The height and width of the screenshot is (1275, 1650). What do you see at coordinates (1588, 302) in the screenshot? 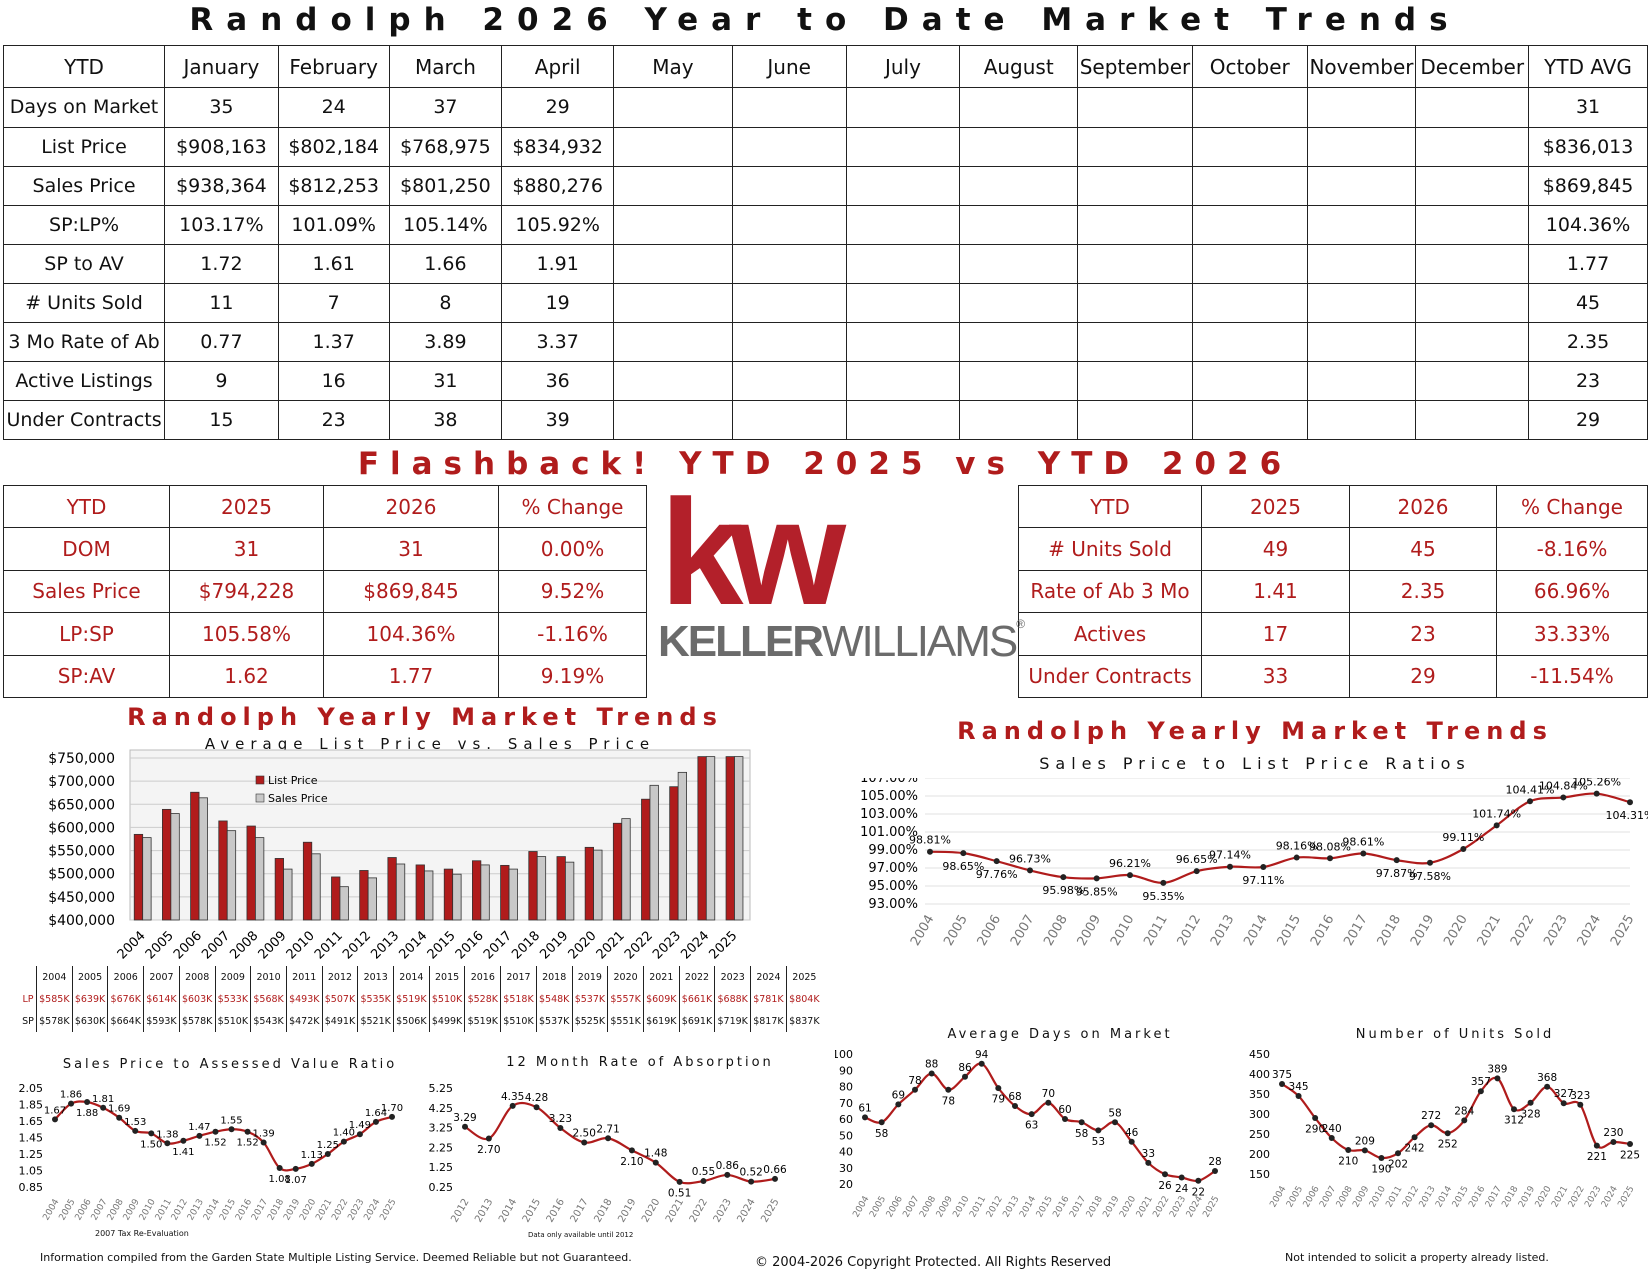
I see `ytd-cell: 45` at bounding box center [1588, 302].